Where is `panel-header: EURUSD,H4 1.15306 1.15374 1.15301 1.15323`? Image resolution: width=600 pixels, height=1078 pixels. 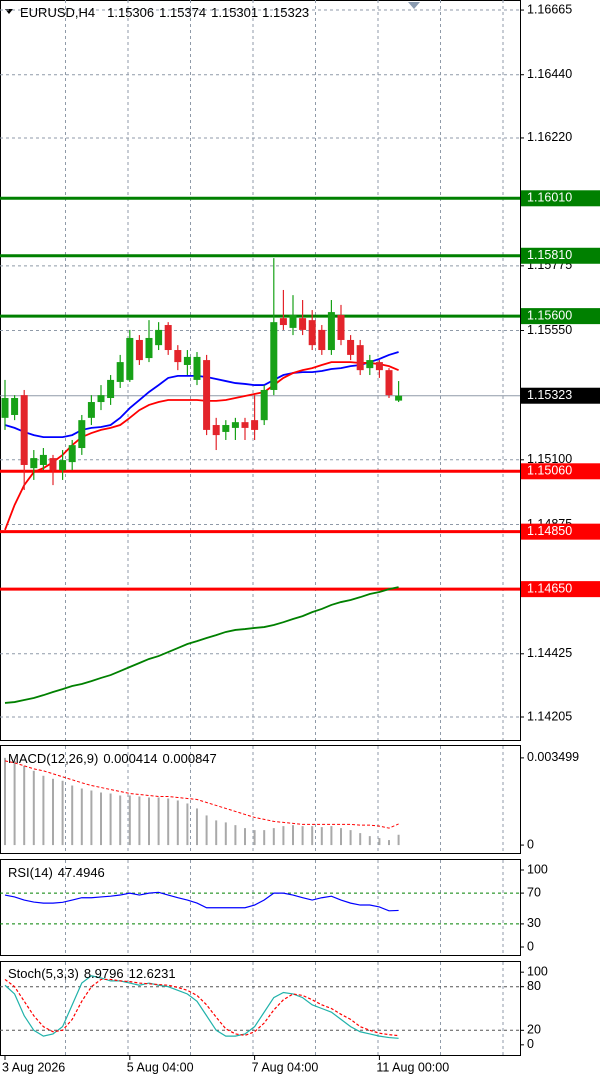 panel-header: EURUSD,H4 1.15306 1.15374 1.15301 1.15323 is located at coordinates (164, 12).